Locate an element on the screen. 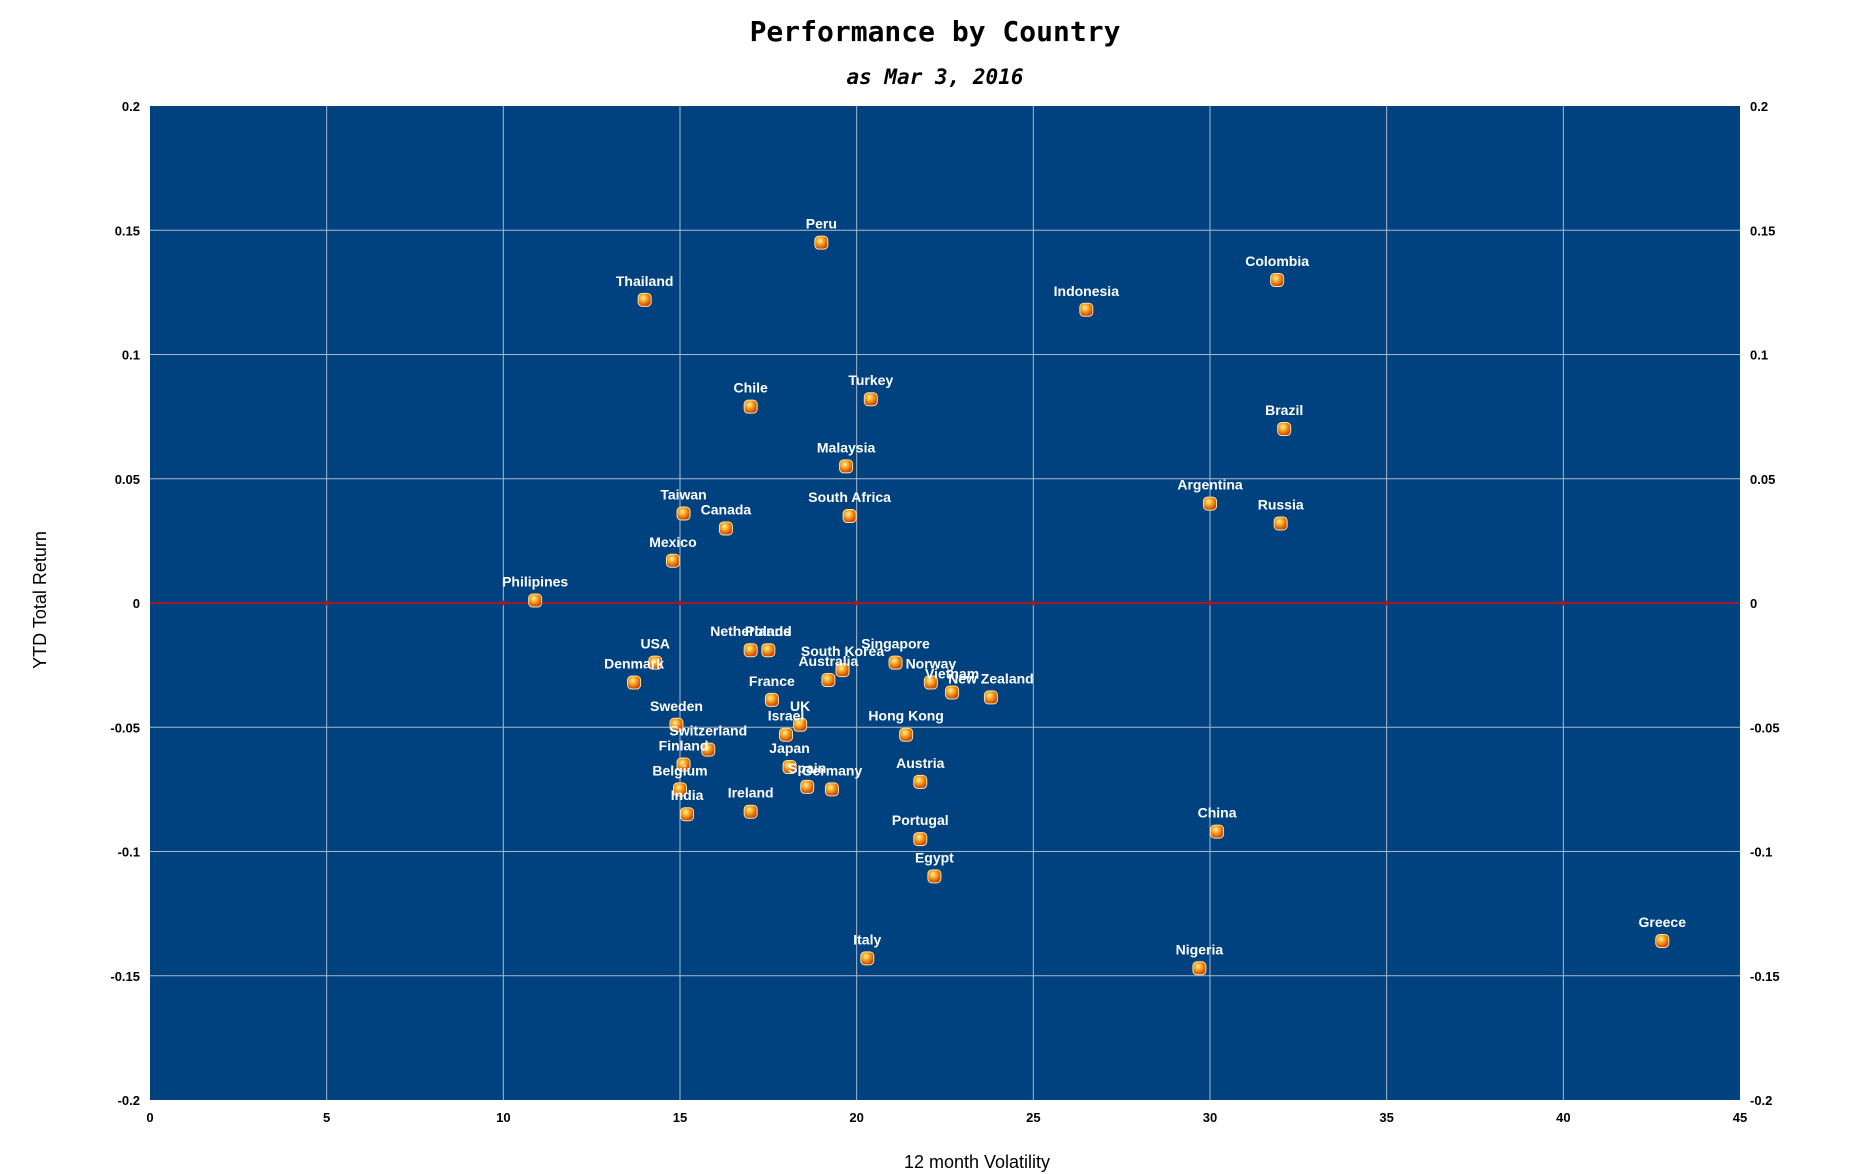  data-point-label: China is located at coordinates (1217, 813).